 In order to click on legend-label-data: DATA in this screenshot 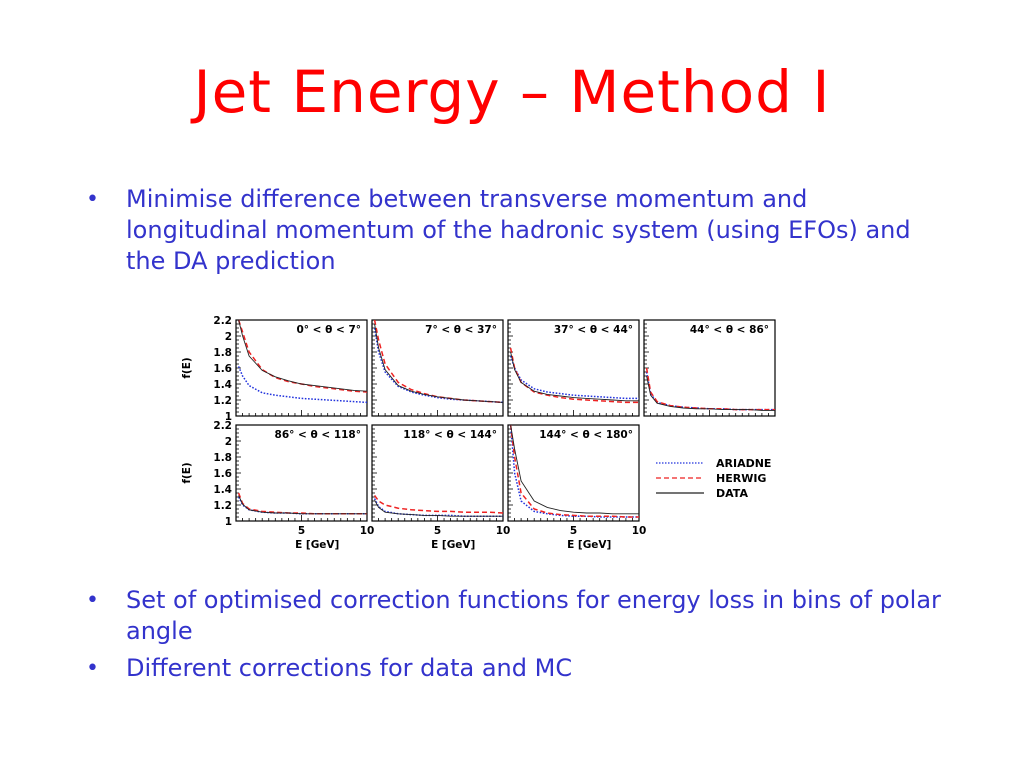, I will do `click(732, 493)`.